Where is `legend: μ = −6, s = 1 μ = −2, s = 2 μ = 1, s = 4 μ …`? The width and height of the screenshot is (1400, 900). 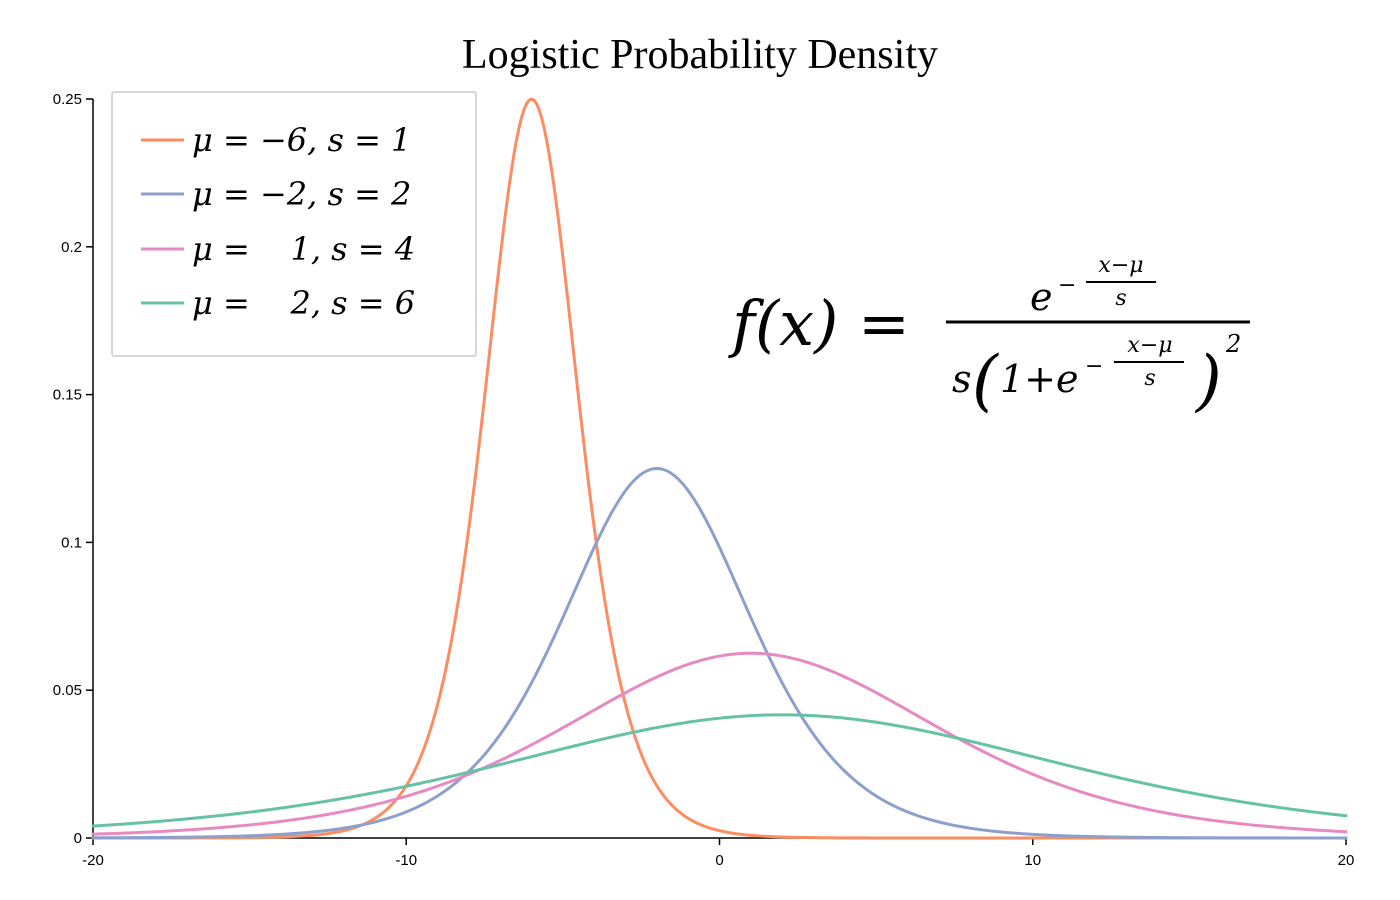 legend: μ = −6, s = 1 μ = −2, s = 2 μ = 1, s = 4 μ … is located at coordinates (294, 224).